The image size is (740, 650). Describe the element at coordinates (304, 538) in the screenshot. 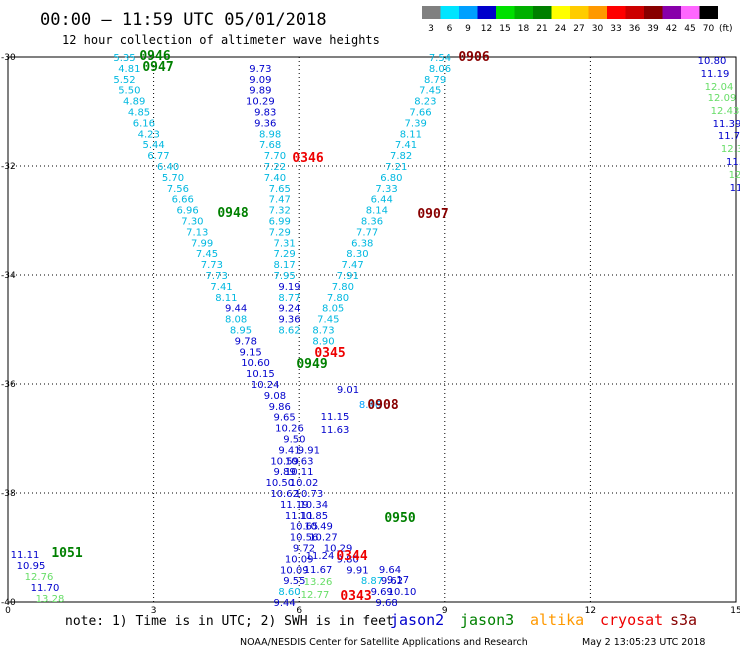

I see `wave-height-point: 10.56` at that location.